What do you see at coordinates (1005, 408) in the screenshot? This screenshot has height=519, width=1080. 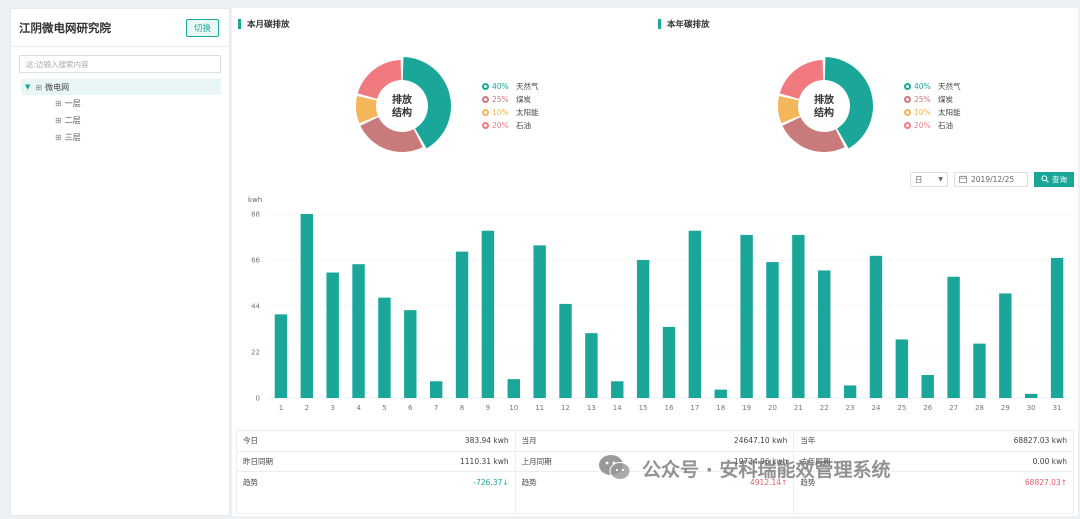 I see `x-tick-label: 29` at bounding box center [1005, 408].